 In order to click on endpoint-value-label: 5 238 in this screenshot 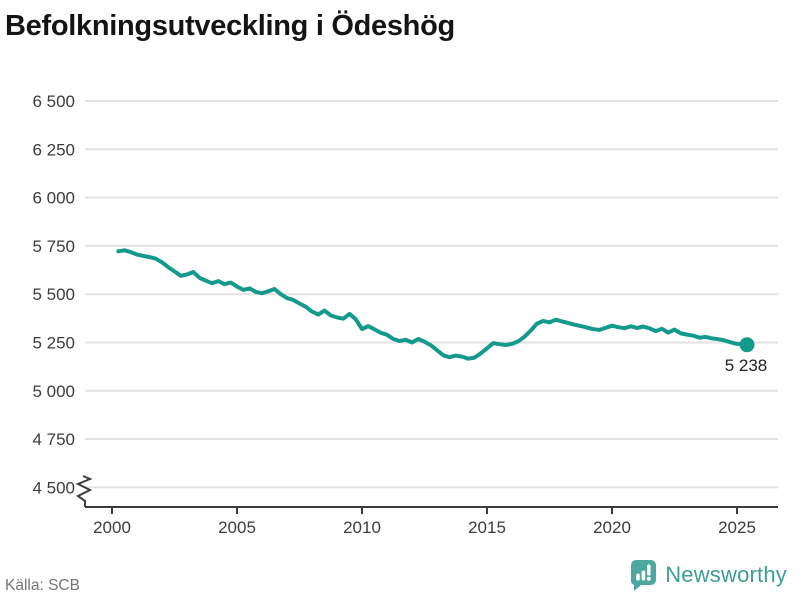, I will do `click(746, 365)`.